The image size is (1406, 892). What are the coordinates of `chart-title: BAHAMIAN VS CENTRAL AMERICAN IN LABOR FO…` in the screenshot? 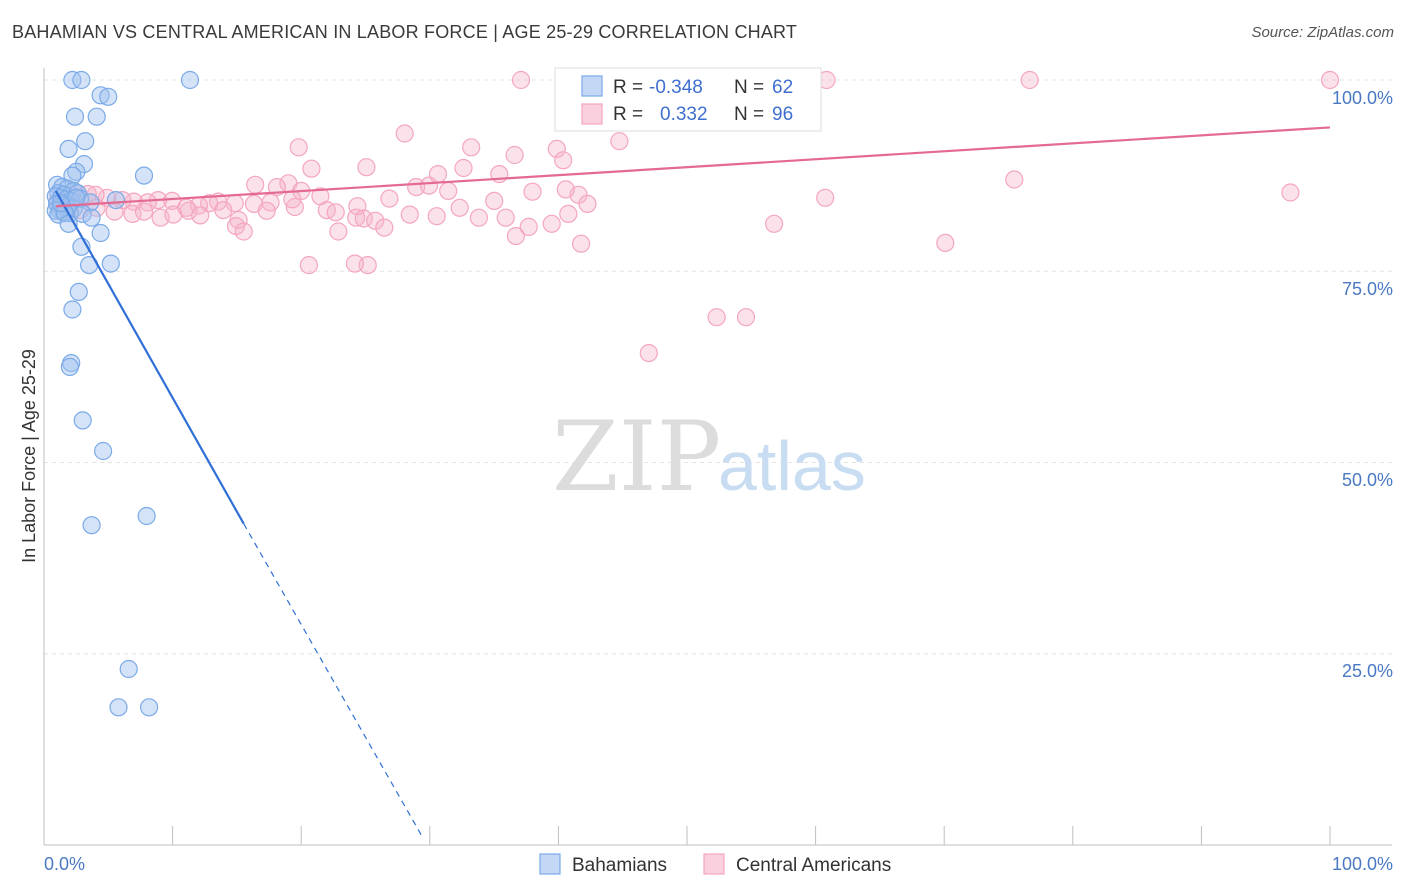 It's located at (405, 32).